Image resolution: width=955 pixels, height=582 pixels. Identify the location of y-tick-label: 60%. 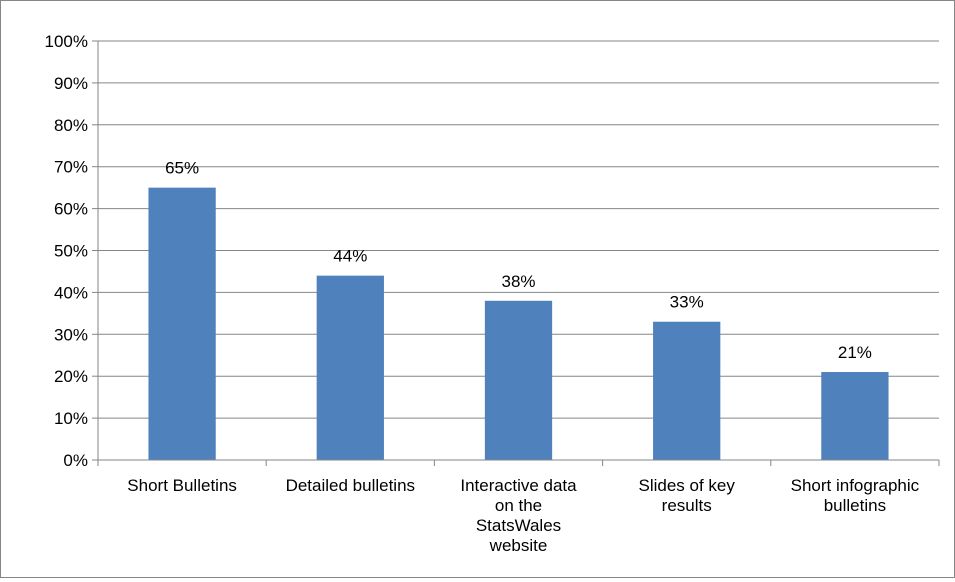
(71, 209).